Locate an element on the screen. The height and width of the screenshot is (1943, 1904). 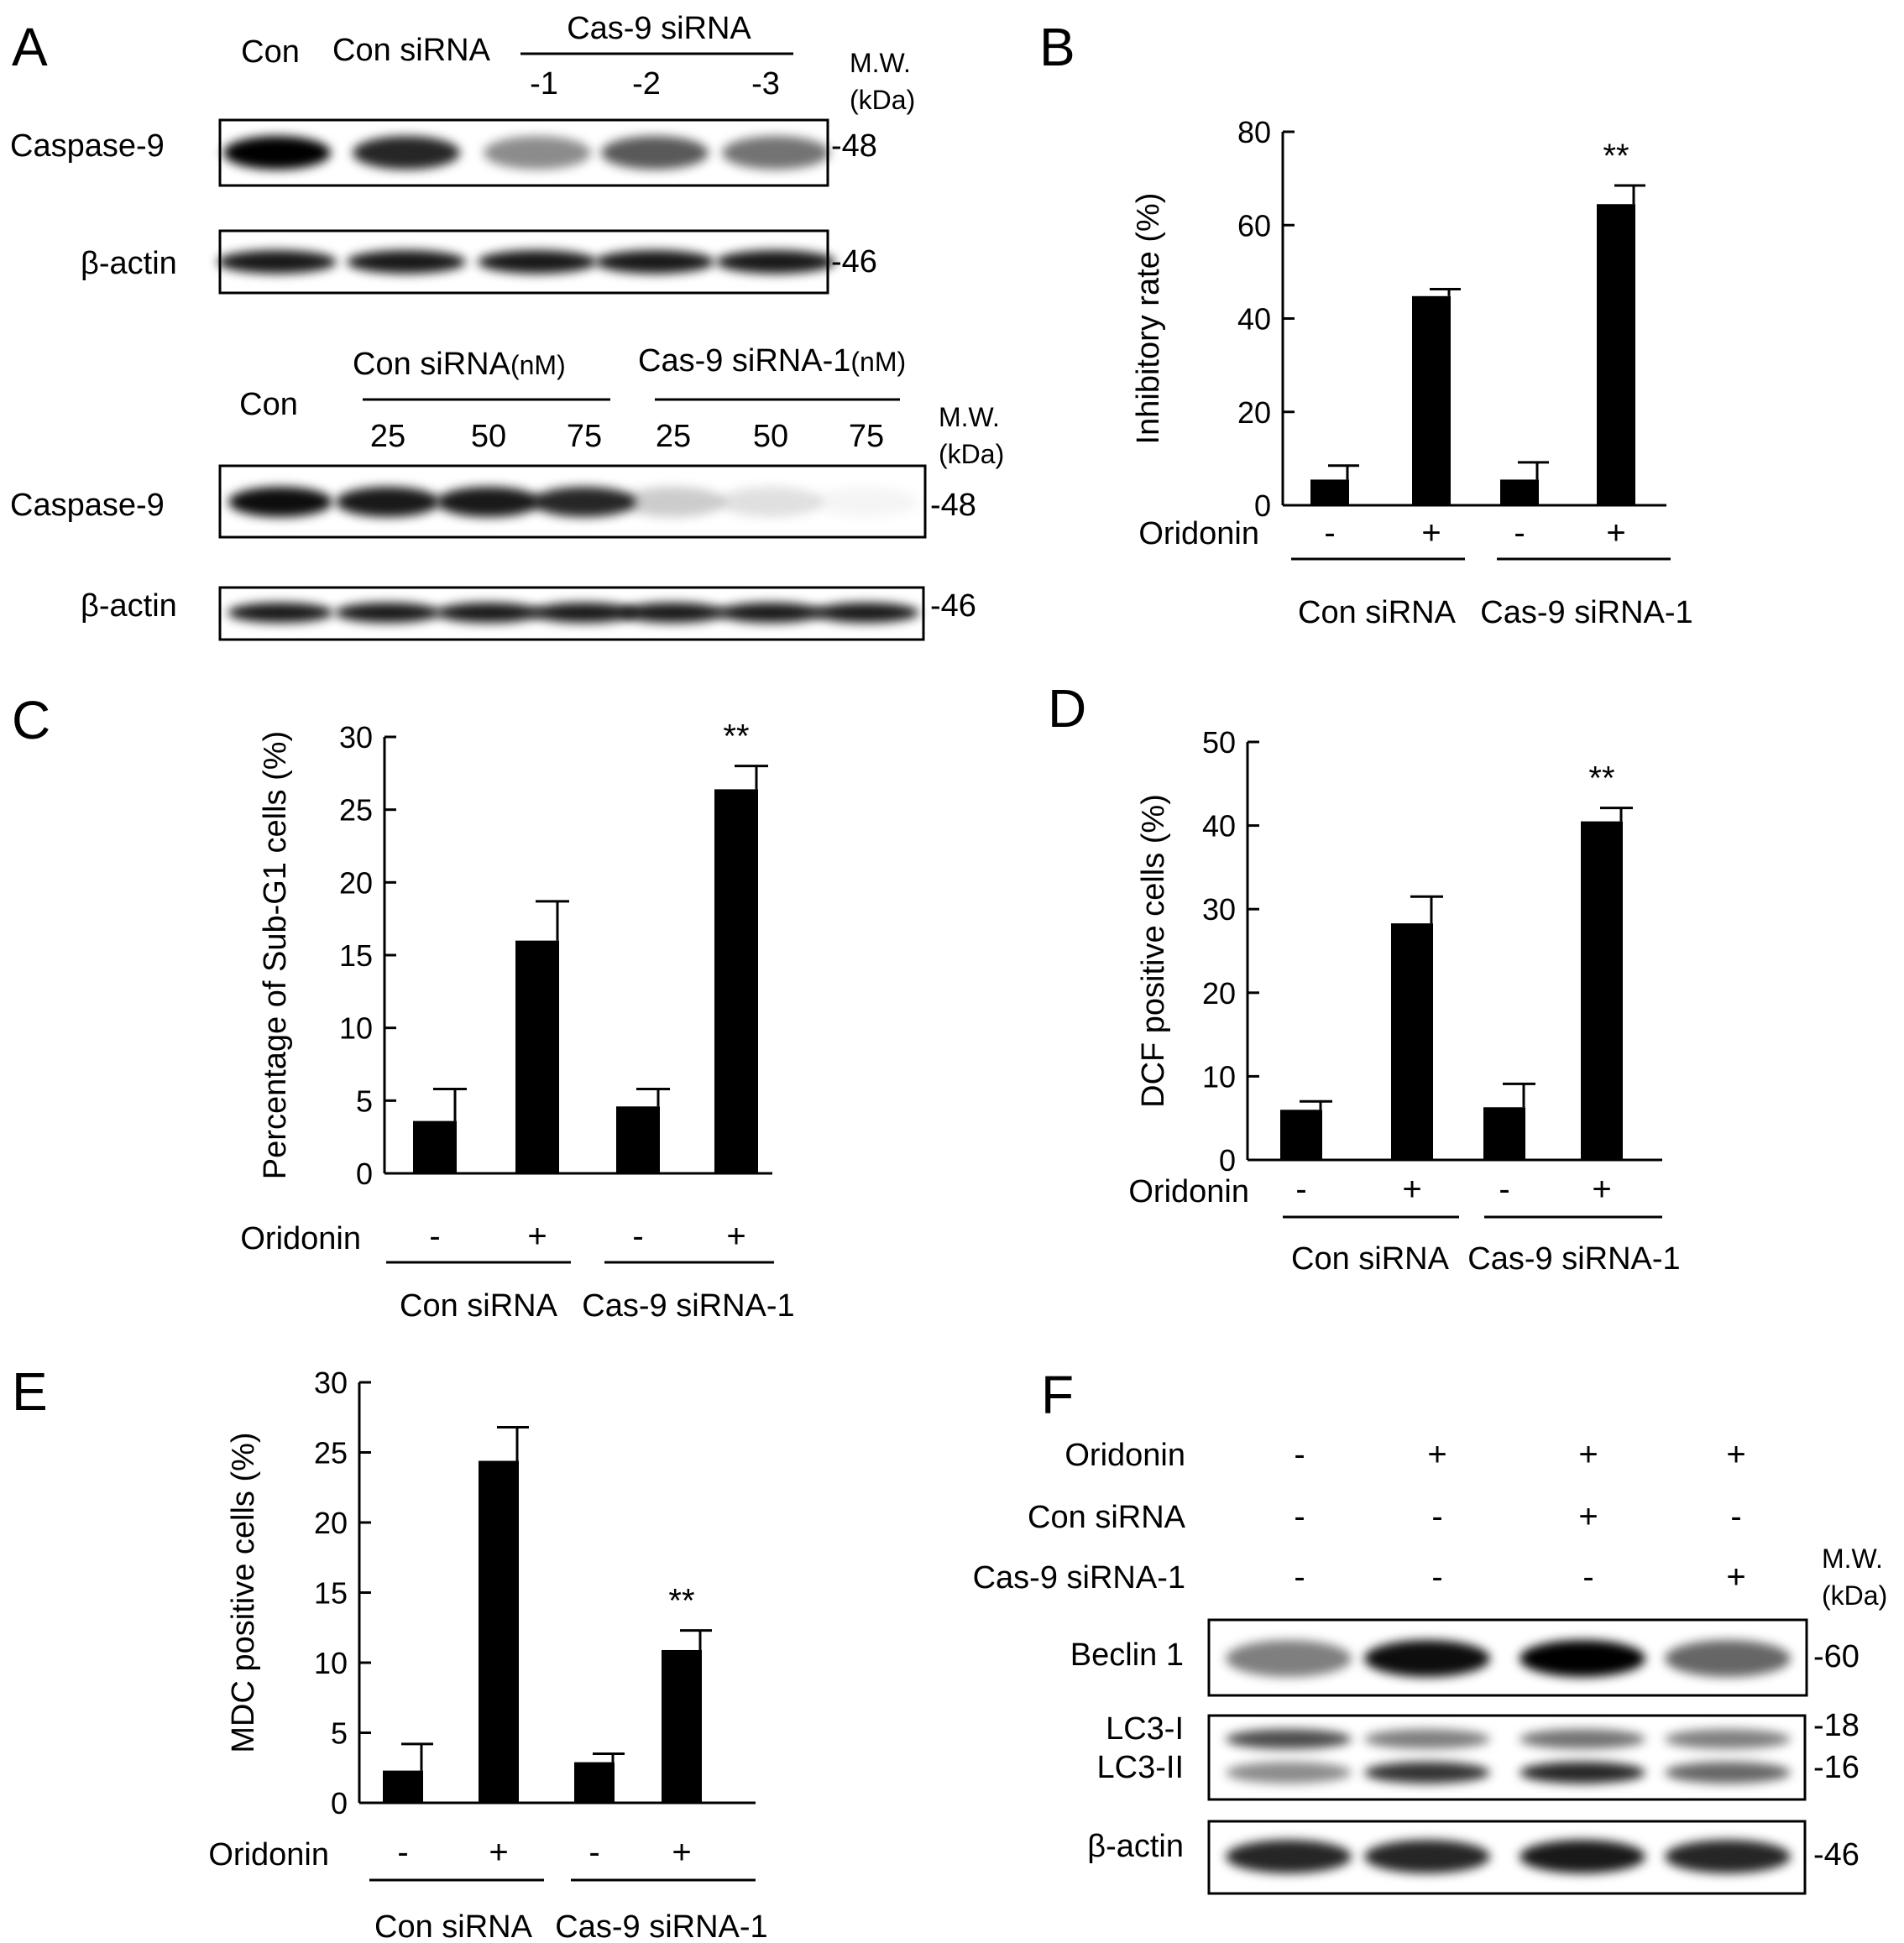
d-y-tick-label: 50 is located at coordinates (1219, 743).